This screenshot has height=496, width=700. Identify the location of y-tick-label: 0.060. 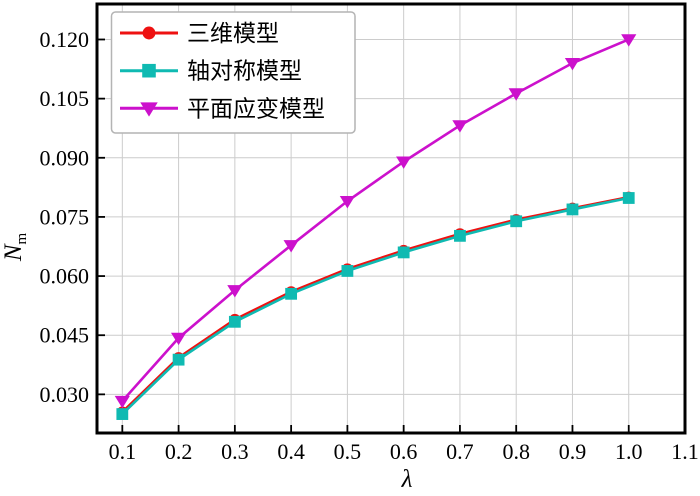
(65, 276).